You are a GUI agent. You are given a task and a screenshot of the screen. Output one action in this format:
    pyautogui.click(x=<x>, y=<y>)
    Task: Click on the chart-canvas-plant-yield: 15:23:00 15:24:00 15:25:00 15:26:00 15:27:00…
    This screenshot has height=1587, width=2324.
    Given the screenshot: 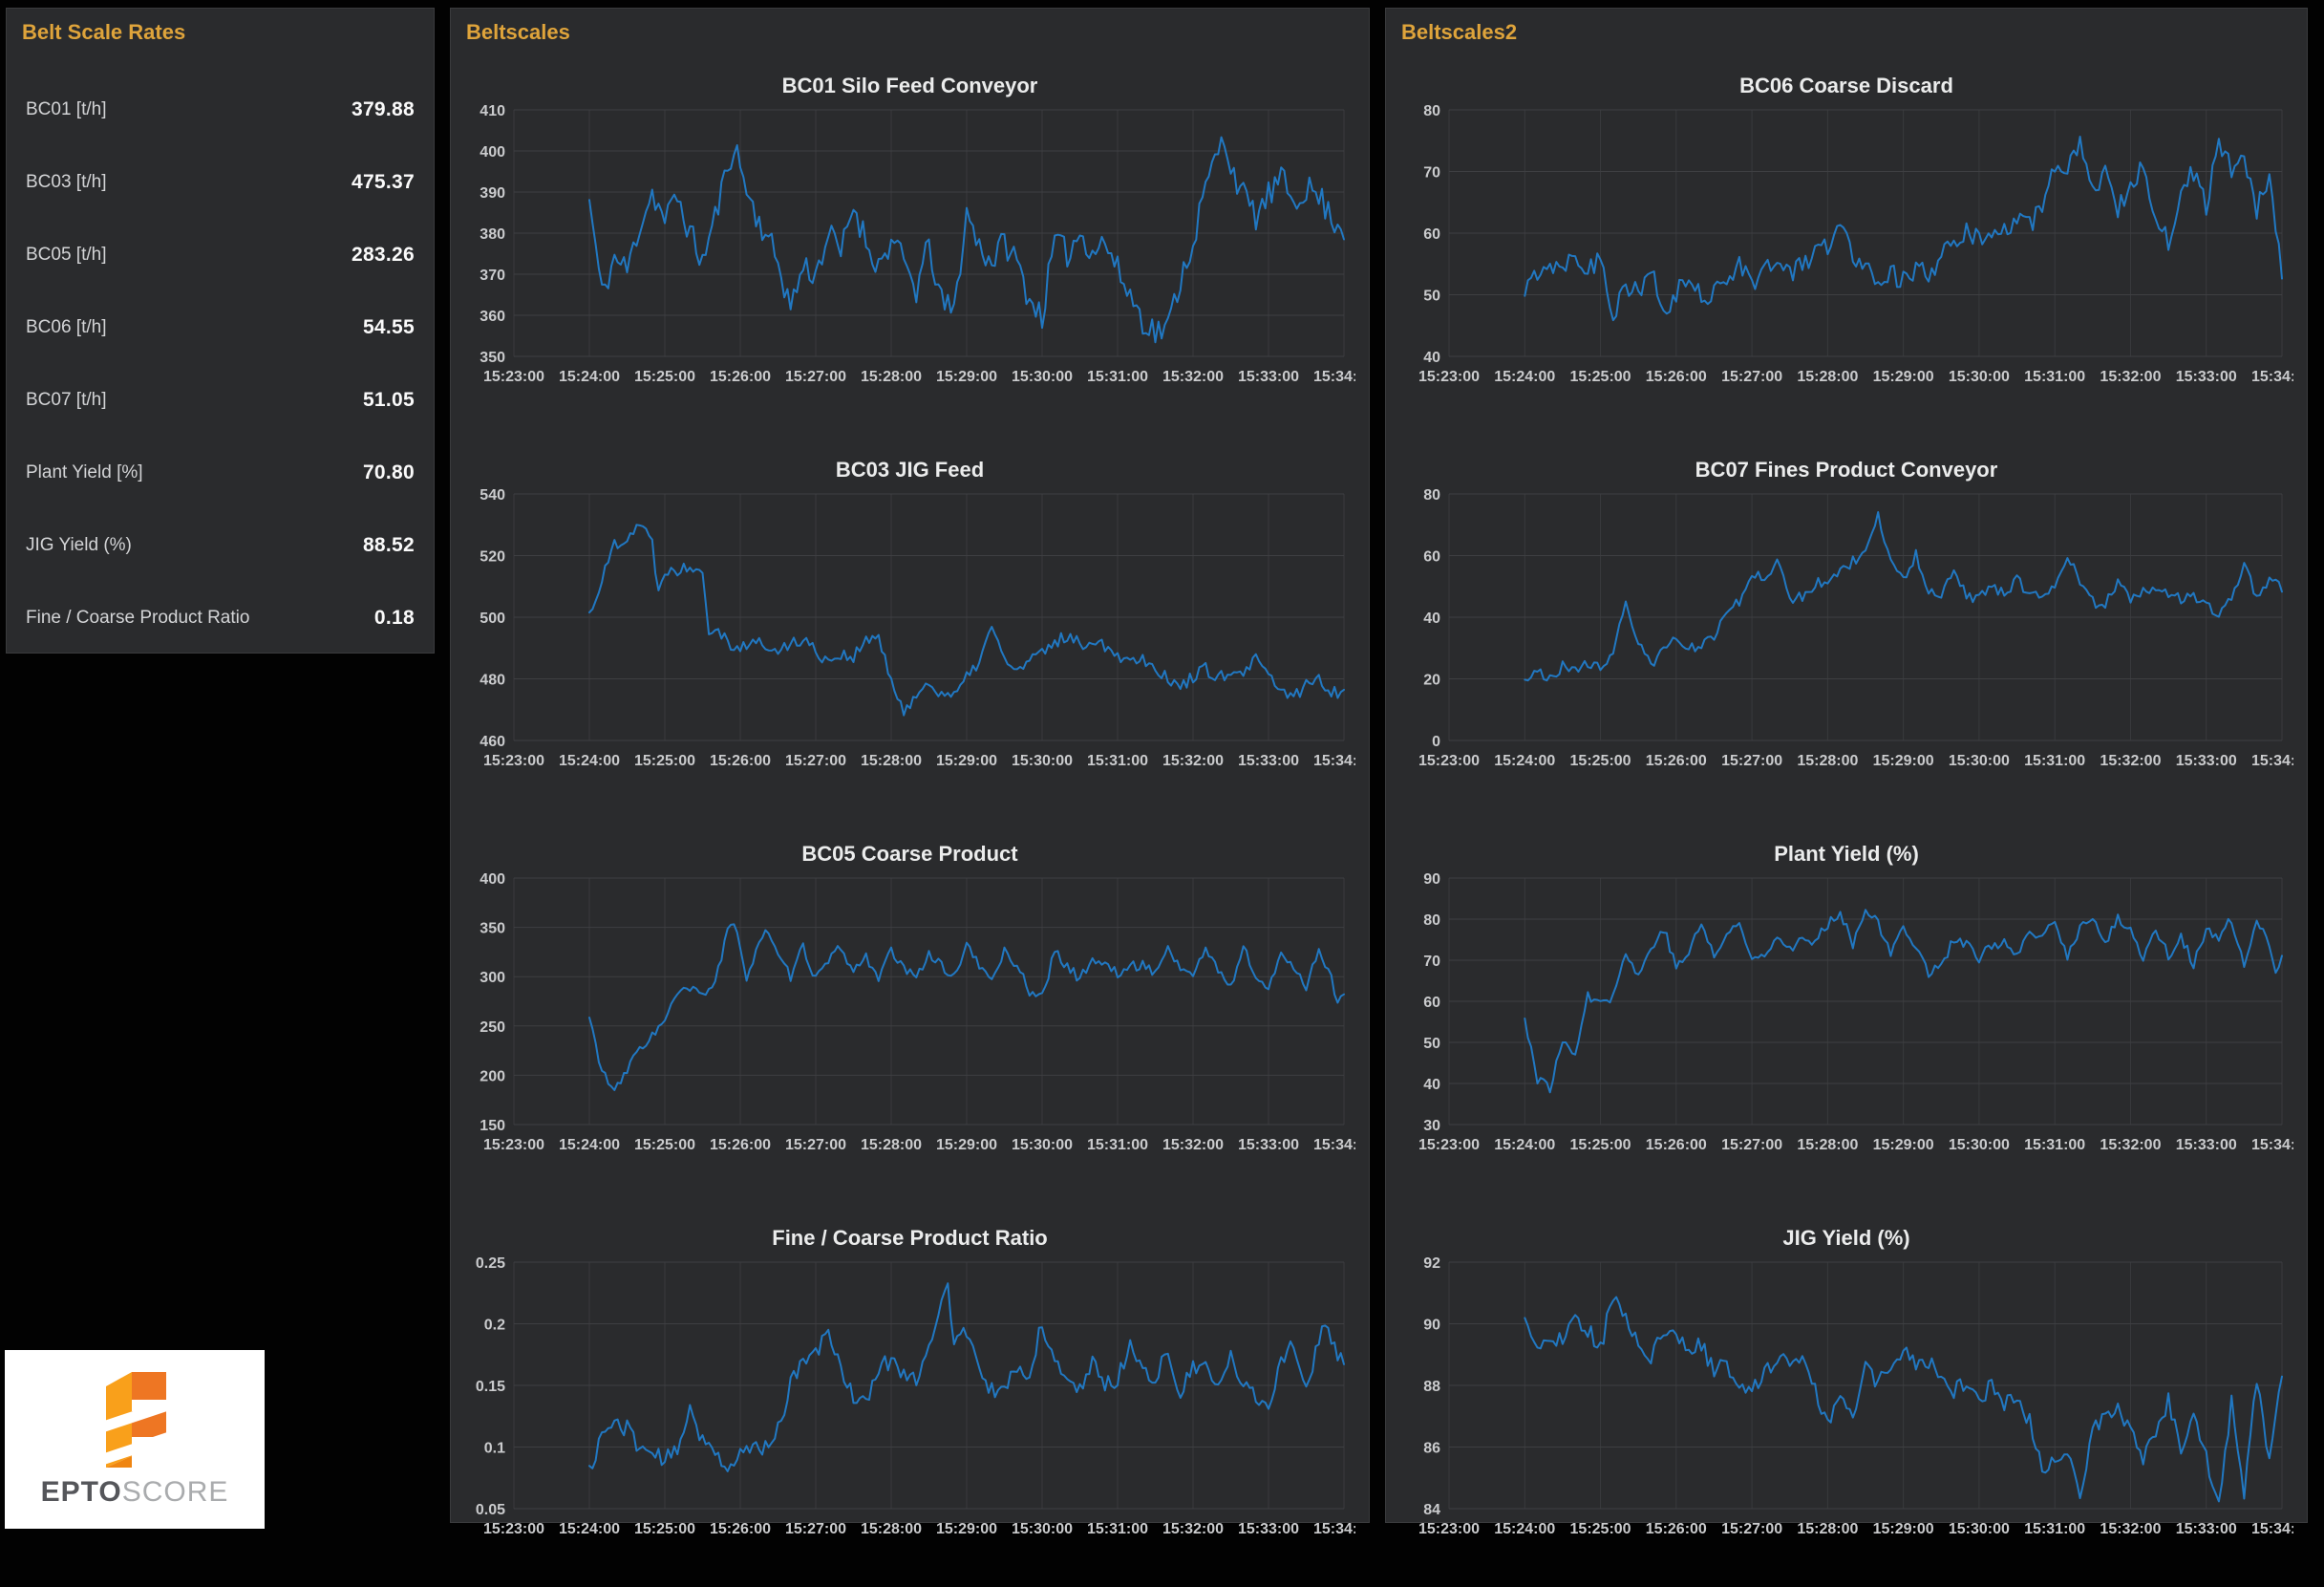 What is the action you would take?
    pyautogui.click(x=1846, y=1022)
    